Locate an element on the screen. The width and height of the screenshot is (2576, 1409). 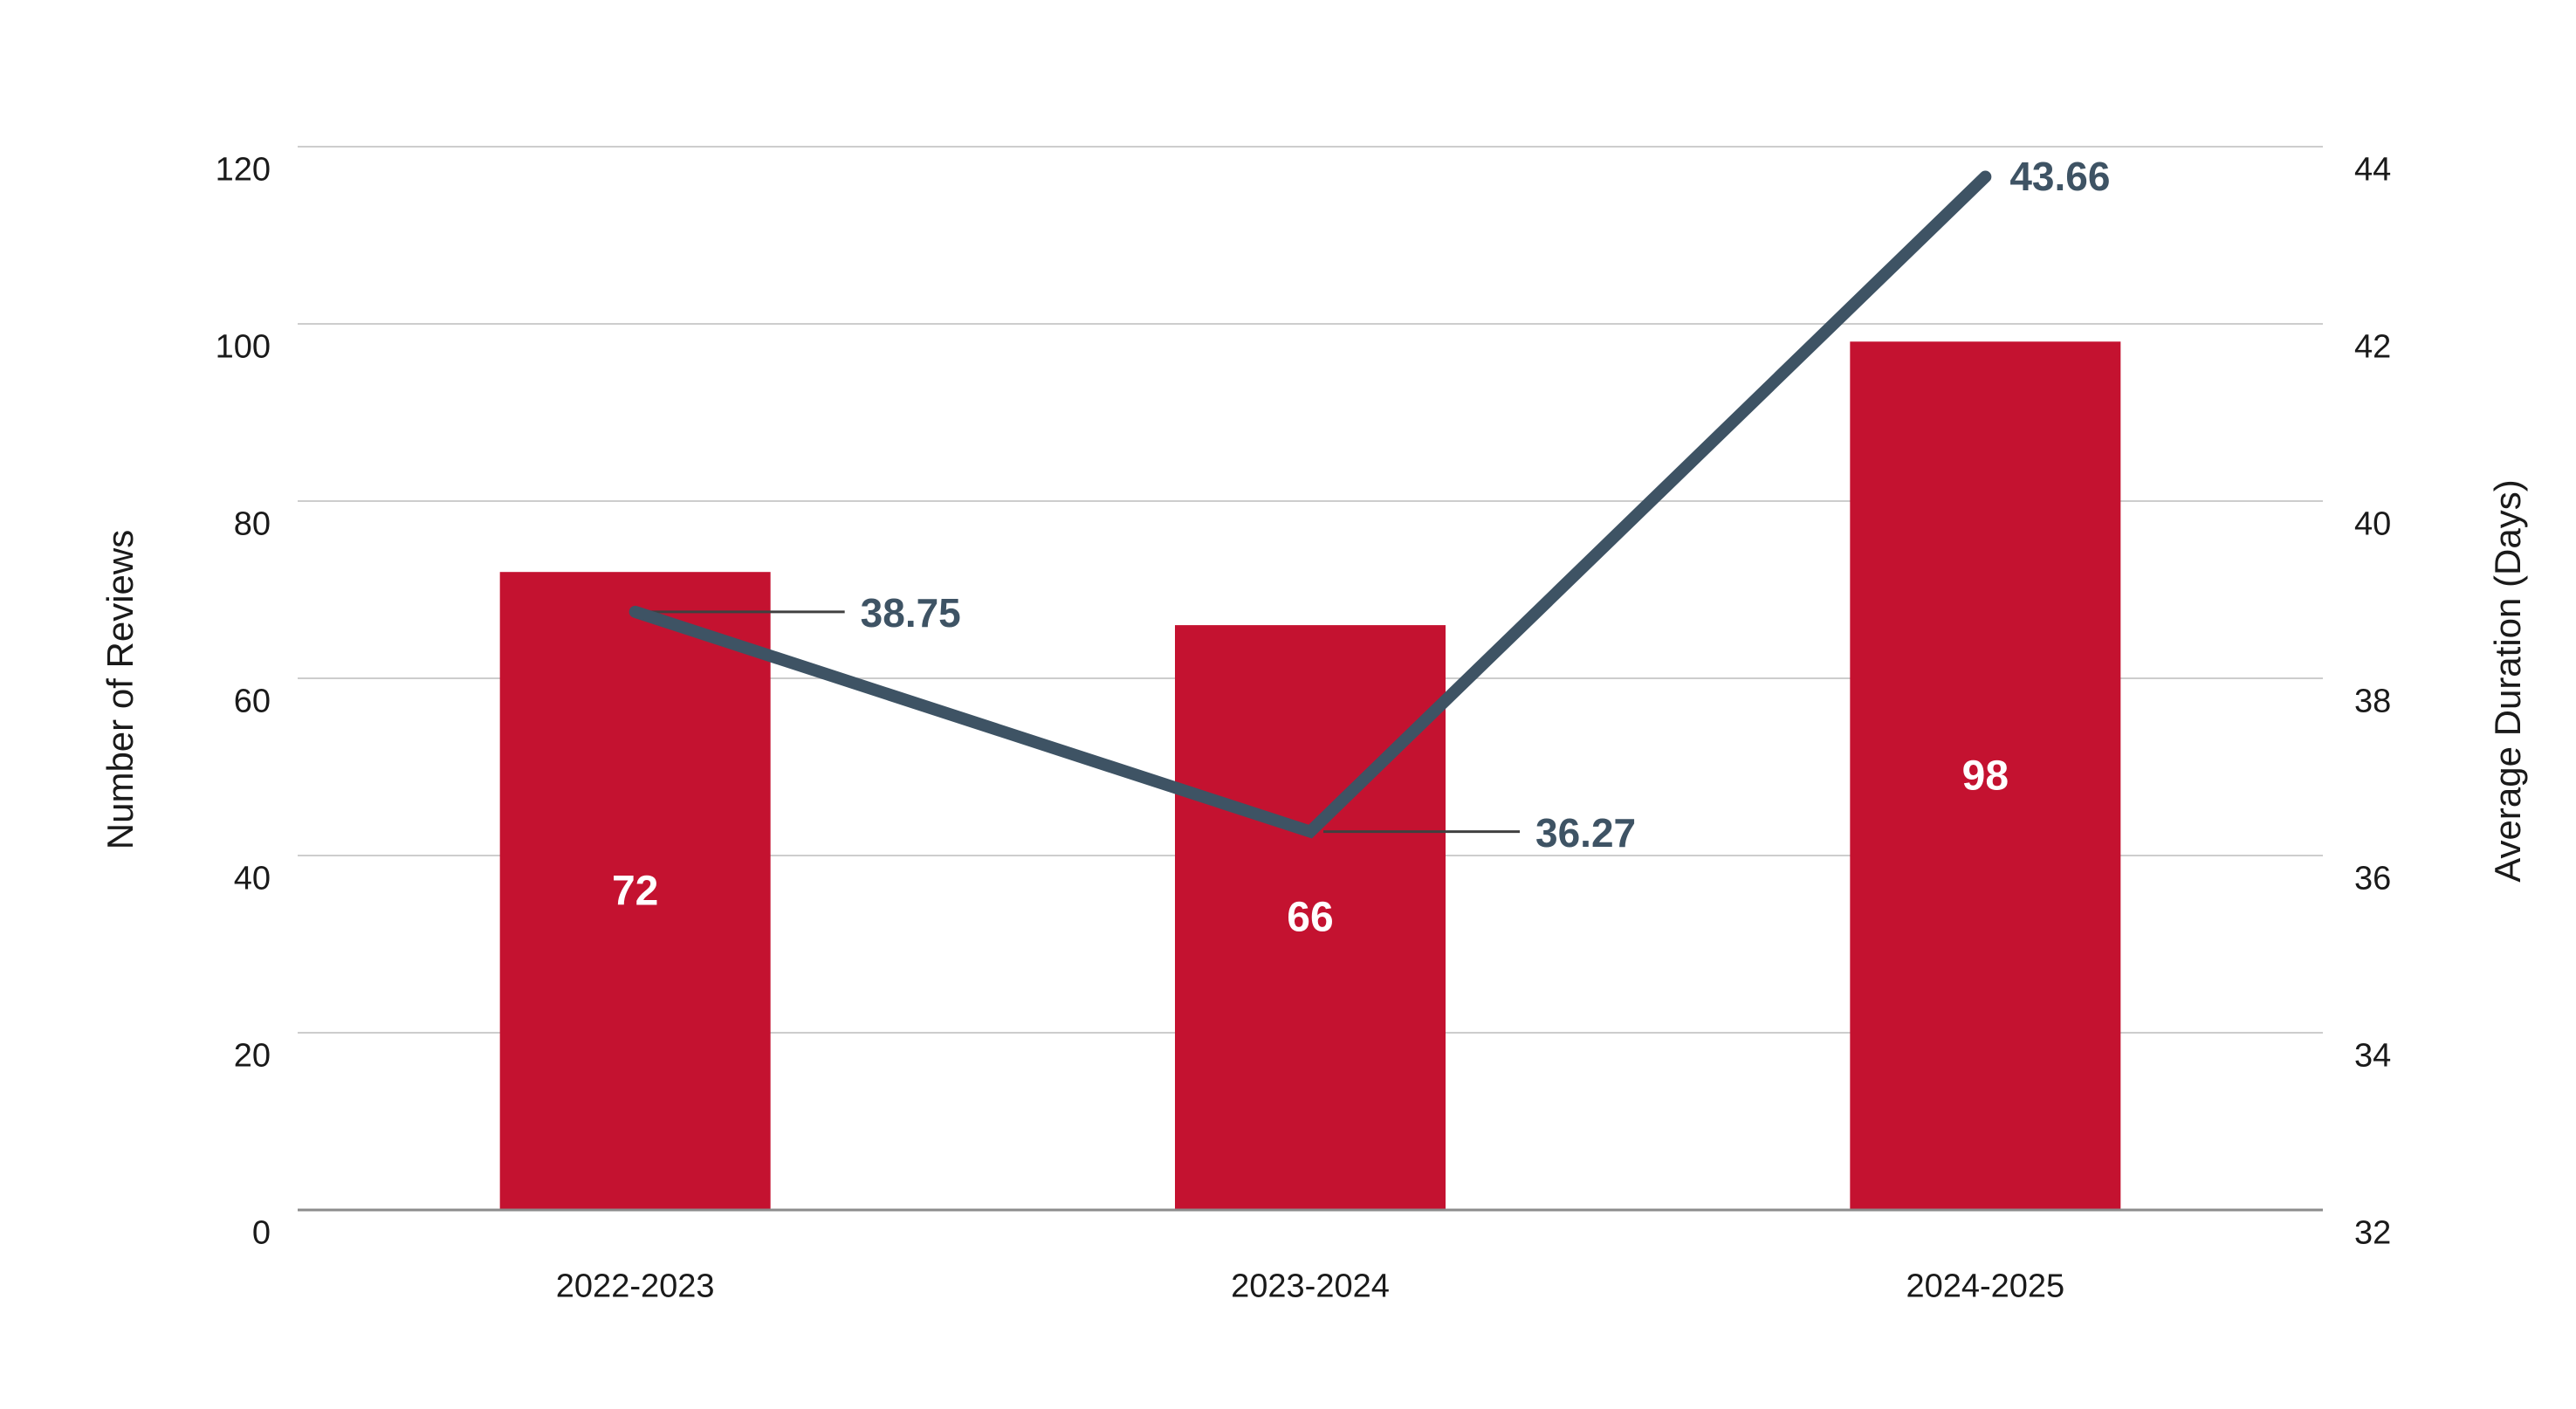
x-axis-label: 2023-2024 is located at coordinates (1310, 1286).